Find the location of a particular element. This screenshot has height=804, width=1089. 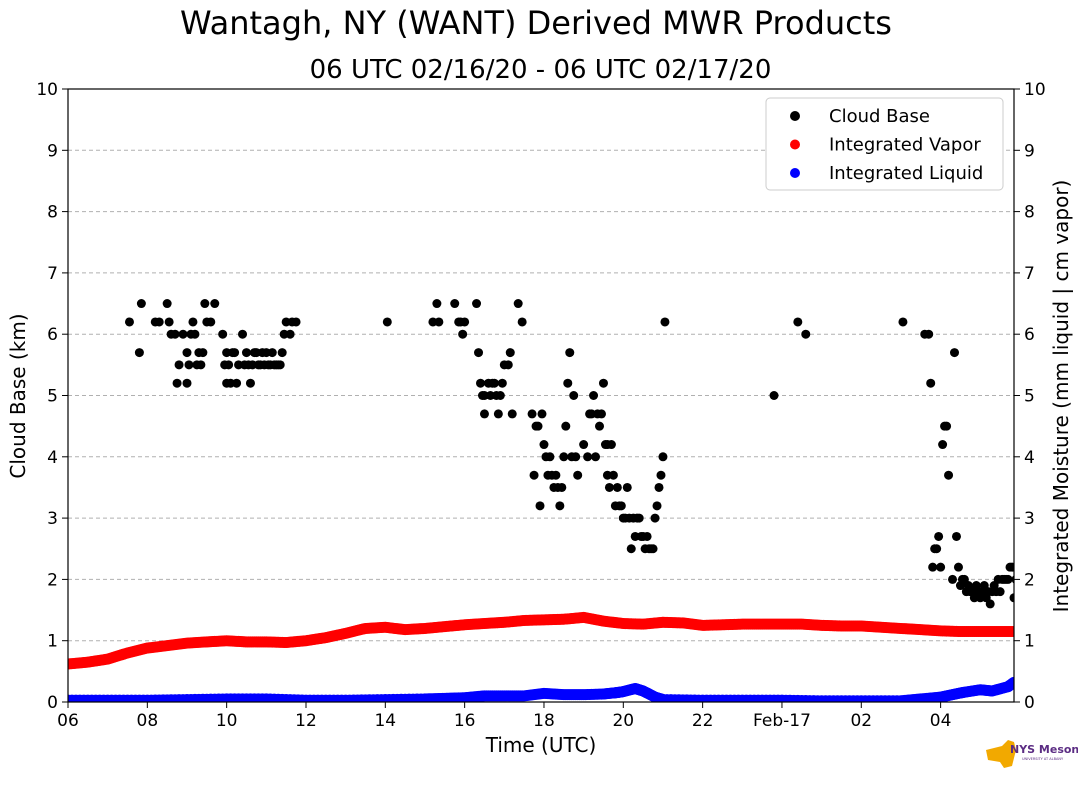

logo-text: NYS Mesonet is located at coordinates (1044, 749).